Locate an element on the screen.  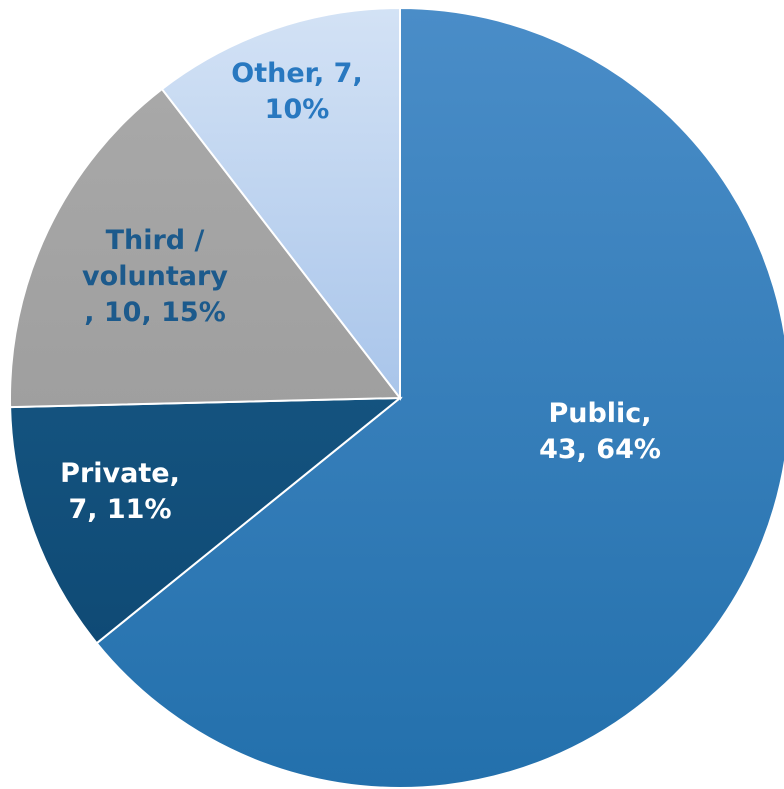
data-label-line: Public, is located at coordinates (599, 413).